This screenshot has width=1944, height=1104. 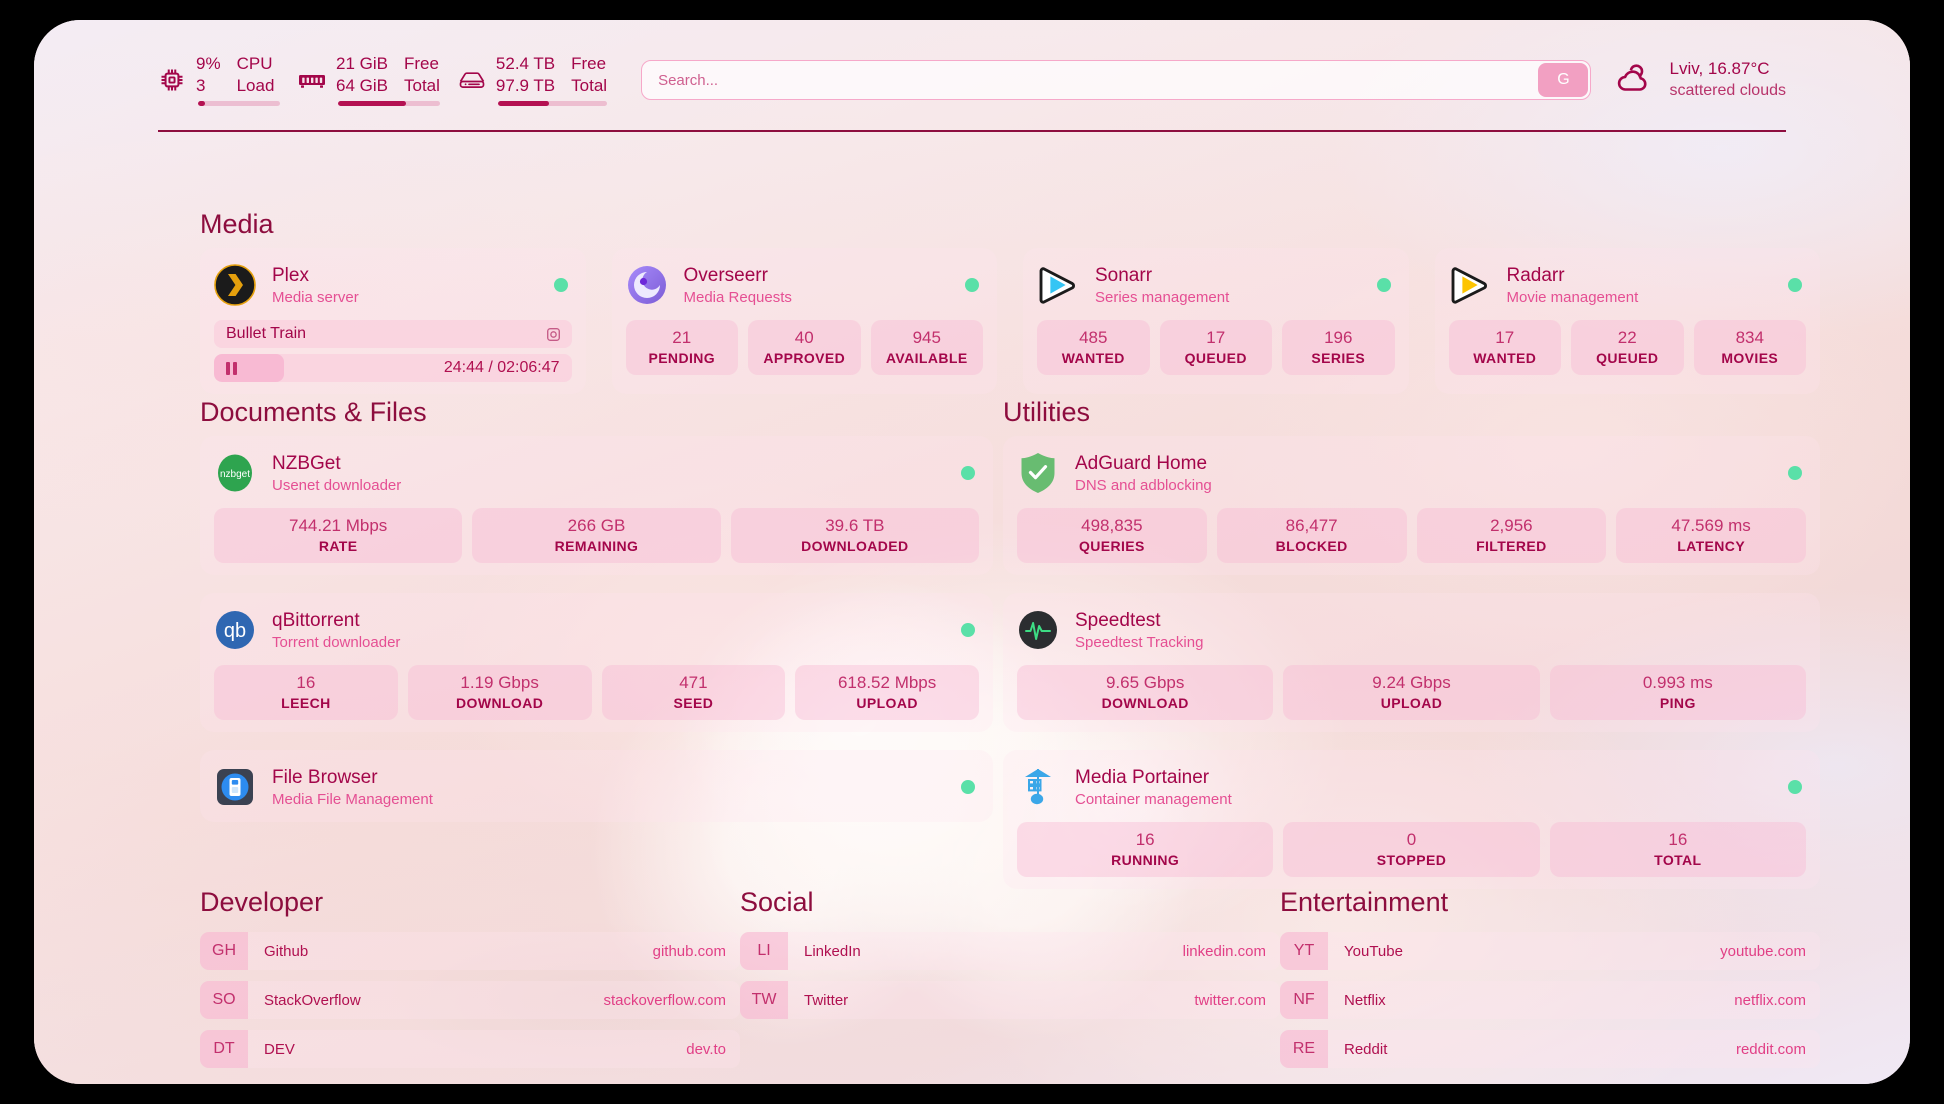 I want to click on plex-logo-icon, so click(x=235, y=285).